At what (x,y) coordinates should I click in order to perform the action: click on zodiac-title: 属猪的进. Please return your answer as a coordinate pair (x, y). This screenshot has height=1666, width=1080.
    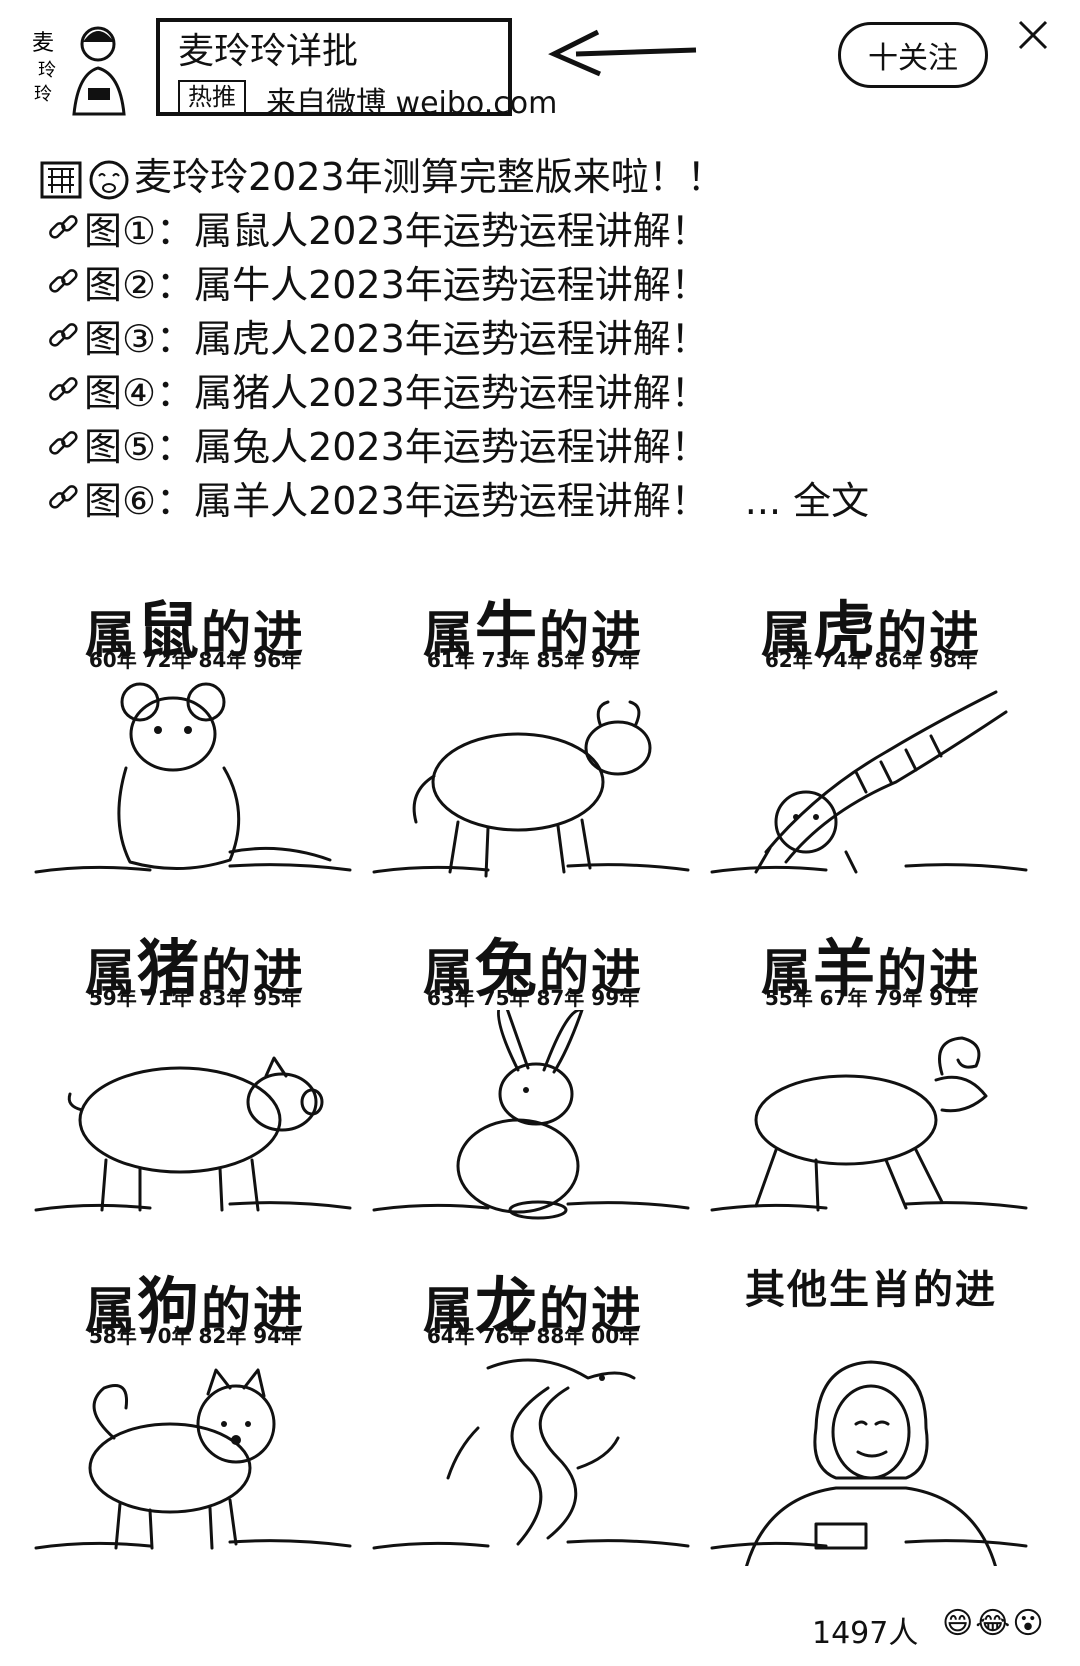
    Looking at the image, I should click on (195, 963).